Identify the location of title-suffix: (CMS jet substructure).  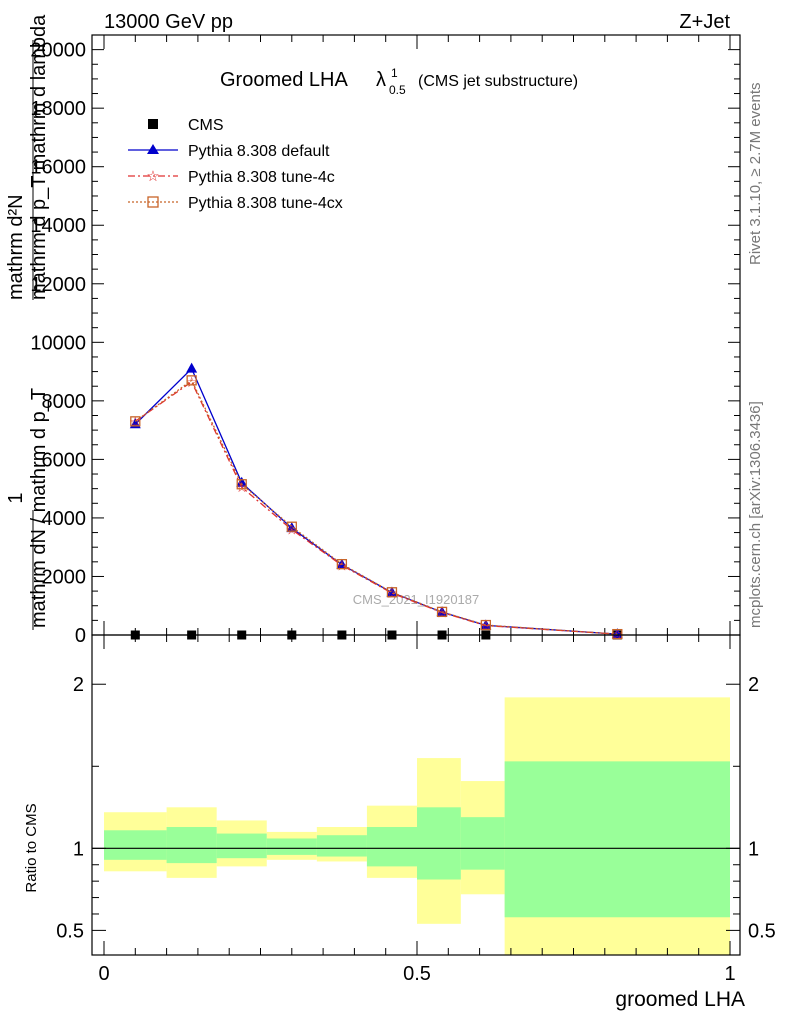
(498, 81).